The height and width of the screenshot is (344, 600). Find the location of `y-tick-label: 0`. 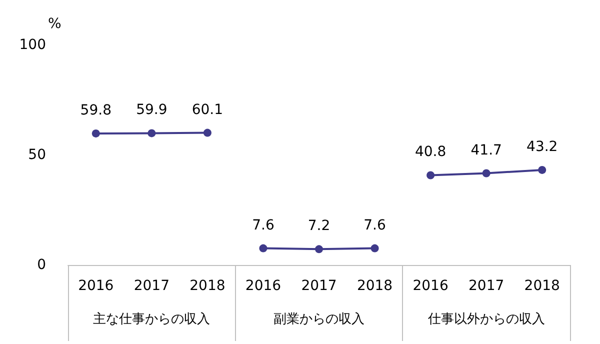

y-tick-label: 0 is located at coordinates (41, 265).